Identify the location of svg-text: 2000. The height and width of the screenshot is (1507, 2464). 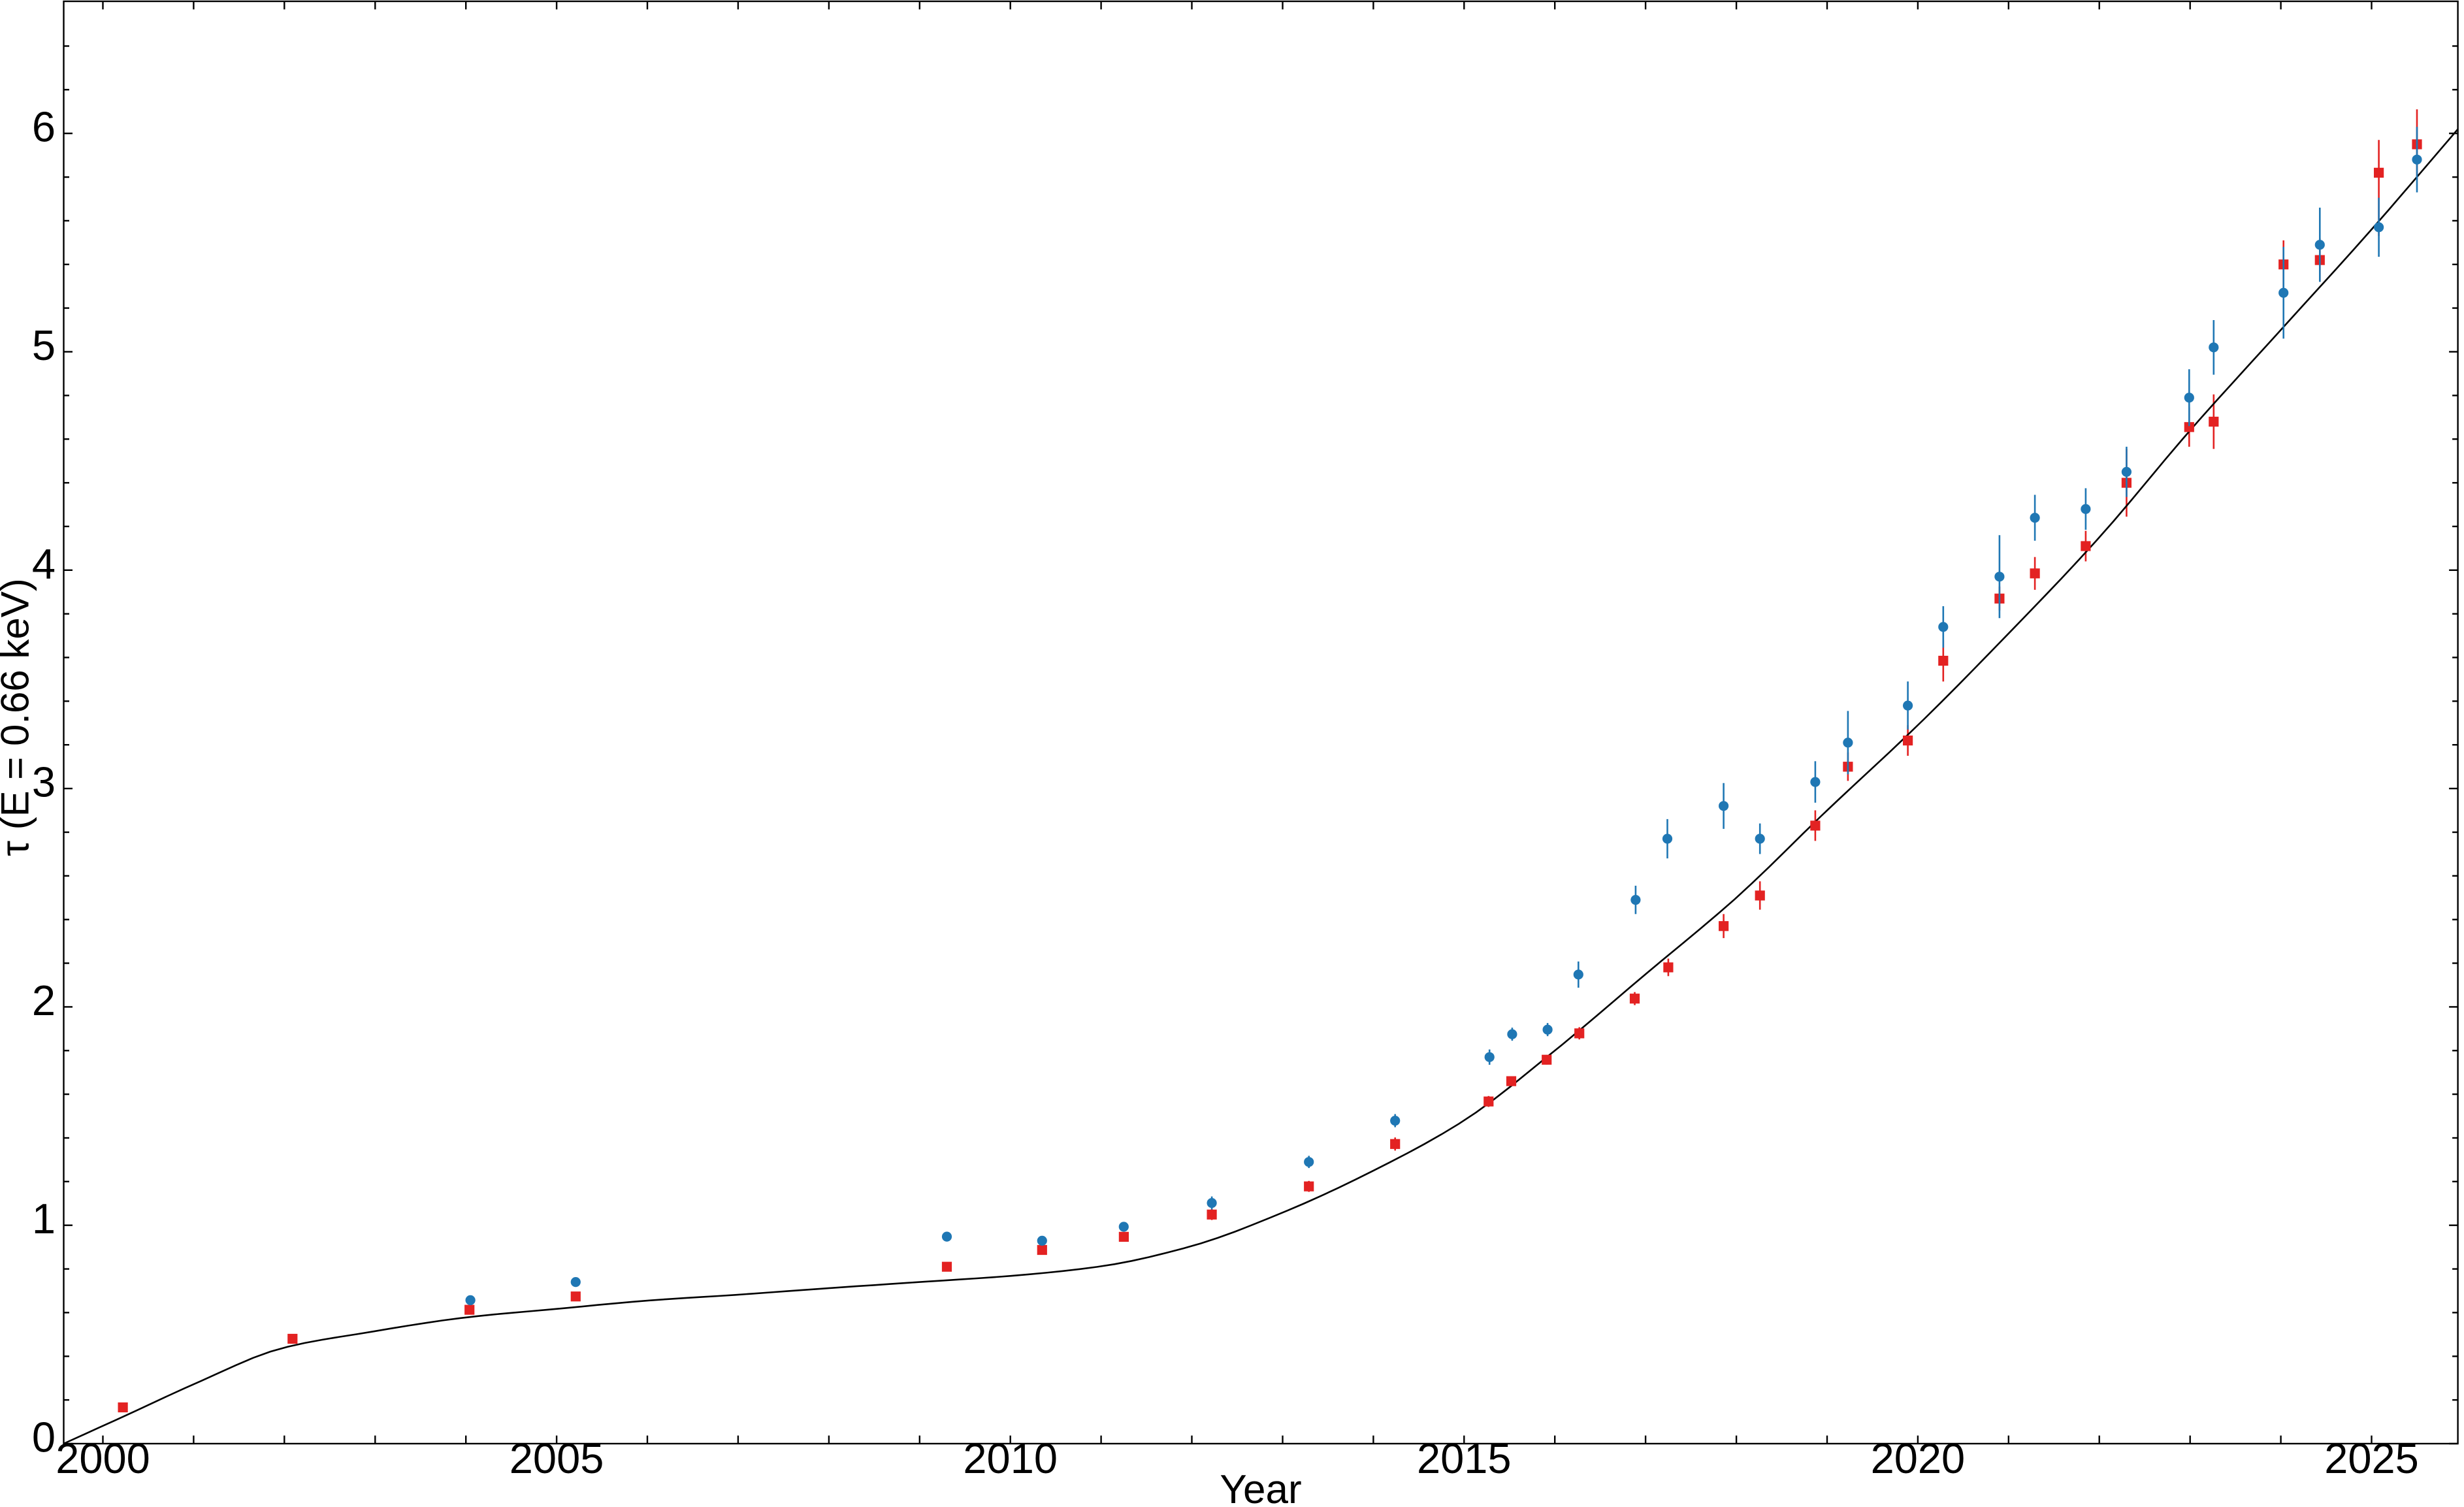
(103, 1458).